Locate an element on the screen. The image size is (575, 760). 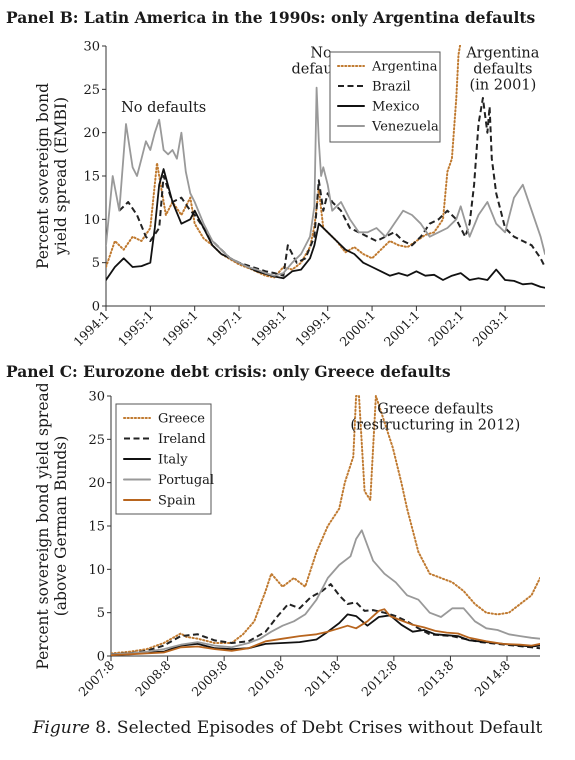
x-tick-label: 2001:1 is located at coordinates (402, 329).